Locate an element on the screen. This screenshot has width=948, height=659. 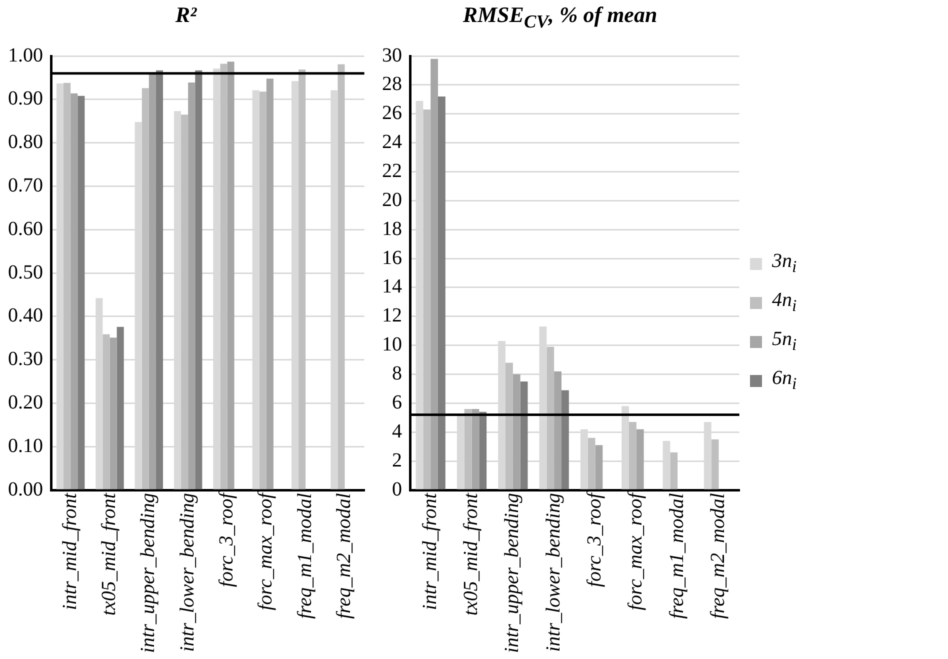
y-tick-label: 8 is located at coordinates (397, 373).